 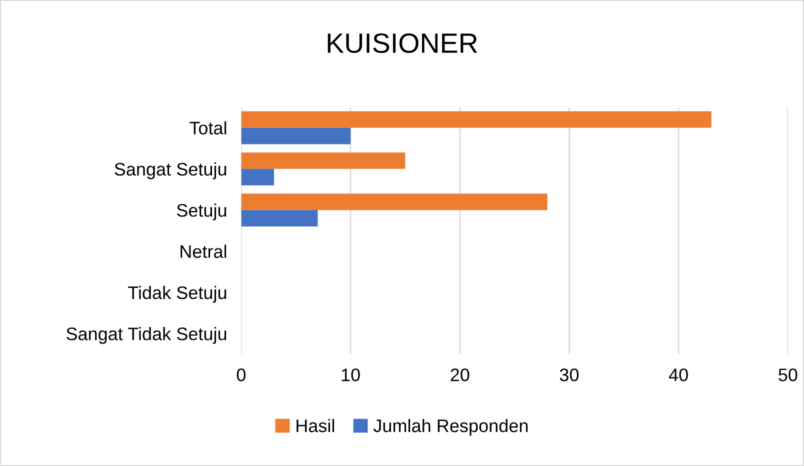 What do you see at coordinates (788, 375) in the screenshot?
I see `x-tick-label: 50` at bounding box center [788, 375].